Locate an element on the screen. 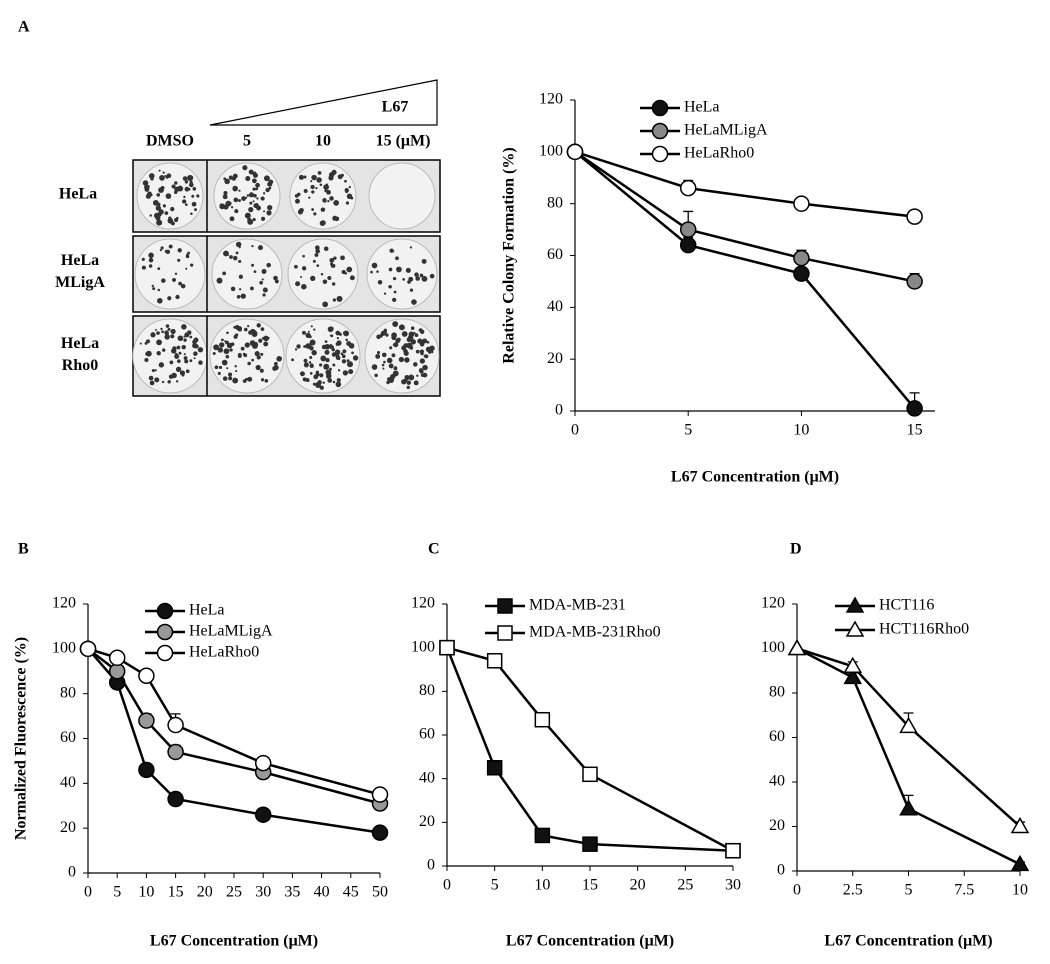 The height and width of the screenshot is (964, 1050). series-line is located at coordinates (590, 749).